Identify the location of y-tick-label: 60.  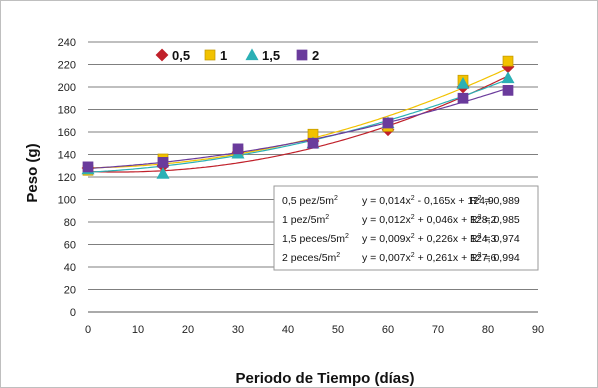
(70, 246).